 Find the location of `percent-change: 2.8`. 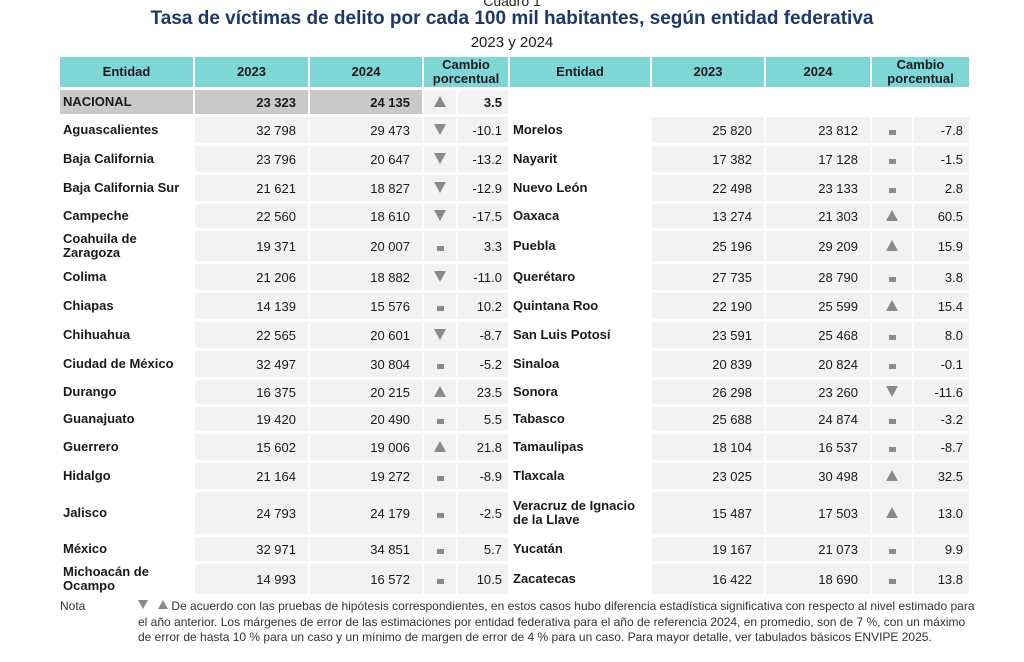

percent-change: 2.8 is located at coordinates (941, 188).